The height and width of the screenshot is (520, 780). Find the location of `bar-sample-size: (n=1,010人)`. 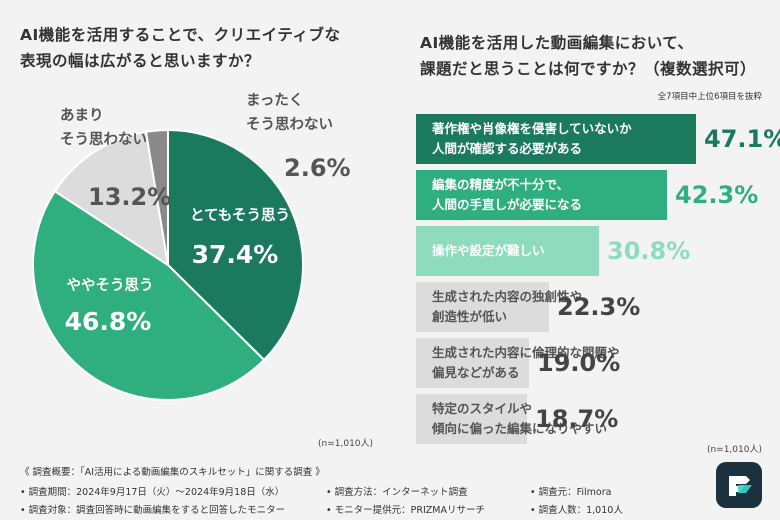

bar-sample-size: (n=1,010人) is located at coordinates (734, 450).